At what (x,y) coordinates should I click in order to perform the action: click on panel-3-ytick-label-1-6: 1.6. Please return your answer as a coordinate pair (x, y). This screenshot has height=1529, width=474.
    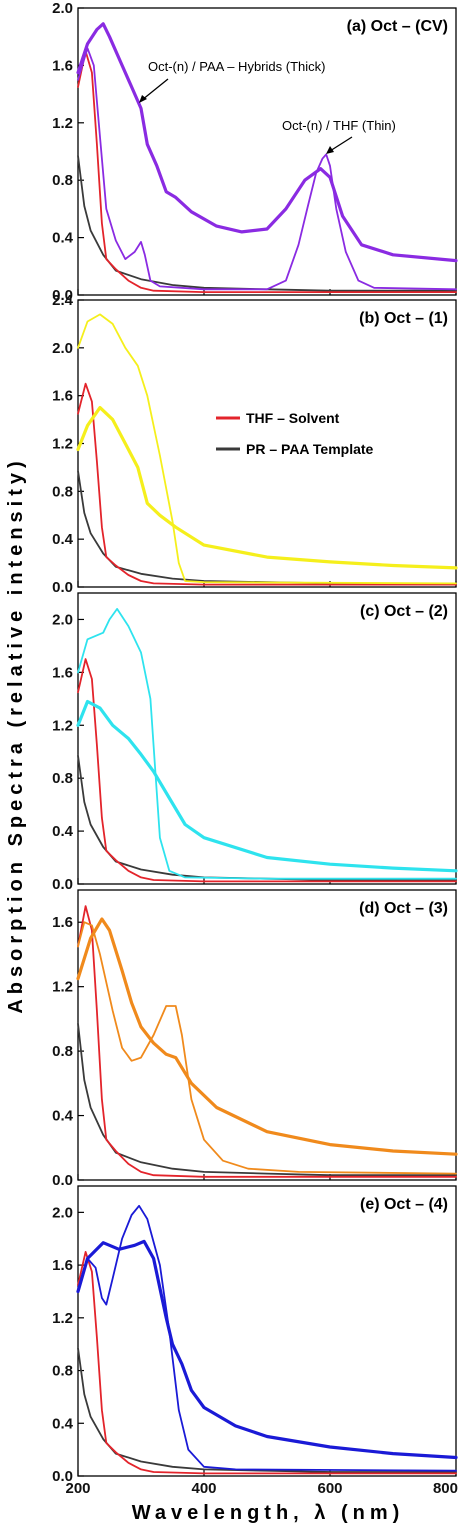
    Looking at the image, I should click on (62, 672).